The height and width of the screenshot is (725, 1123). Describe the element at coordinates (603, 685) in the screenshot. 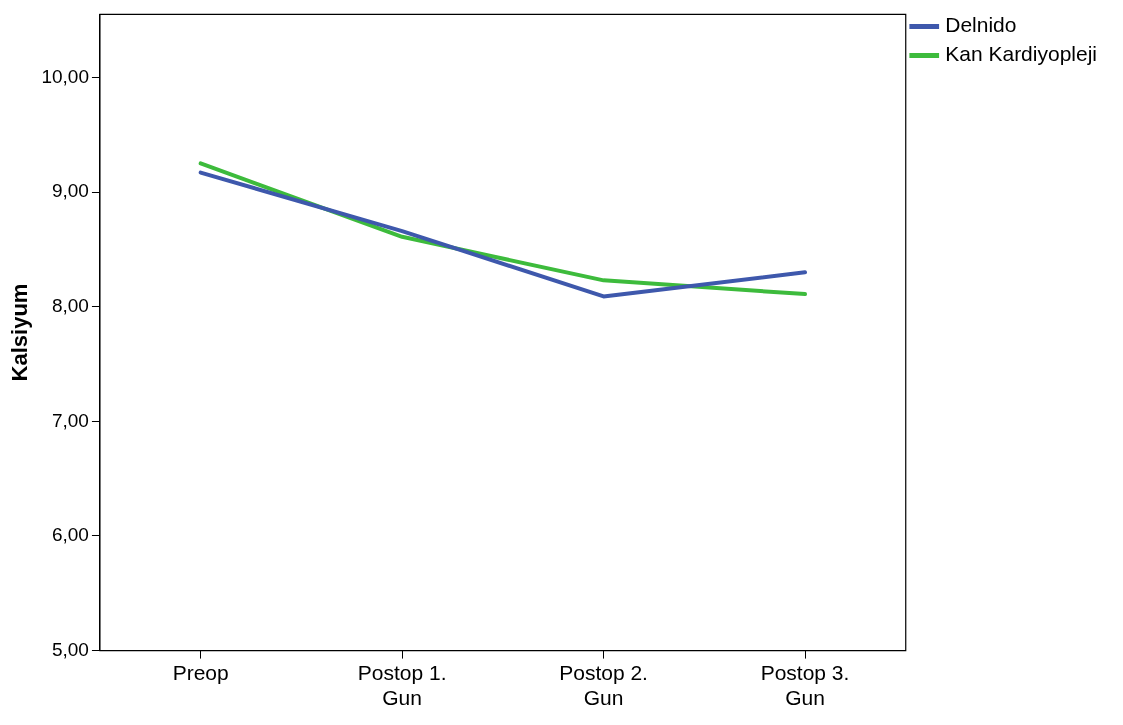

I see `x-tick-label: Postop 2. Gun` at that location.